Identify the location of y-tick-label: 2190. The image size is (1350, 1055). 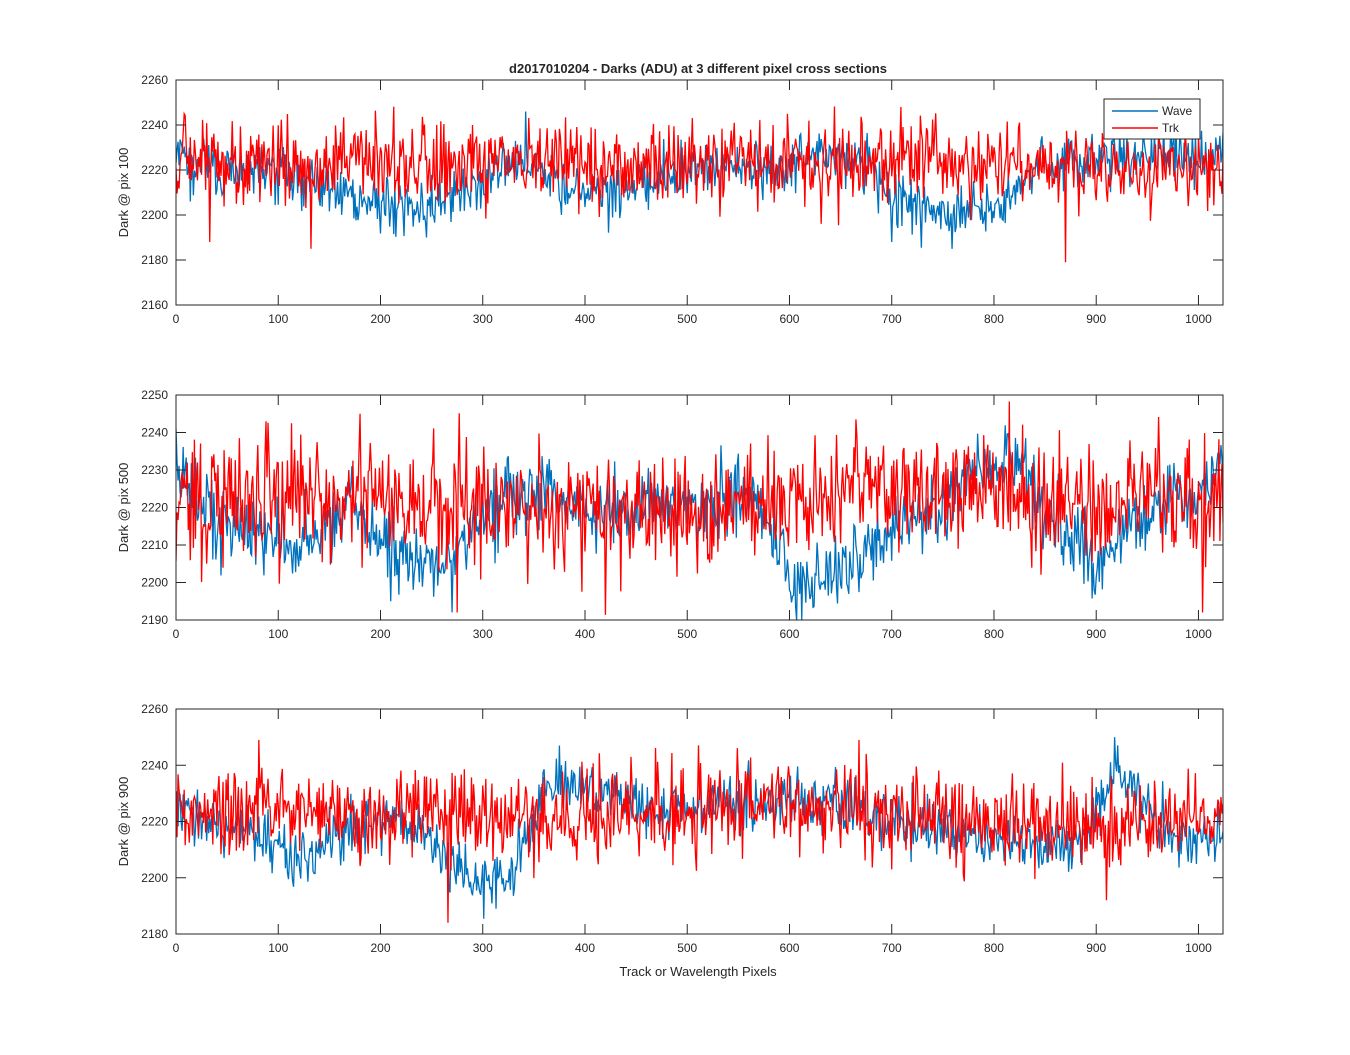
(154, 620).